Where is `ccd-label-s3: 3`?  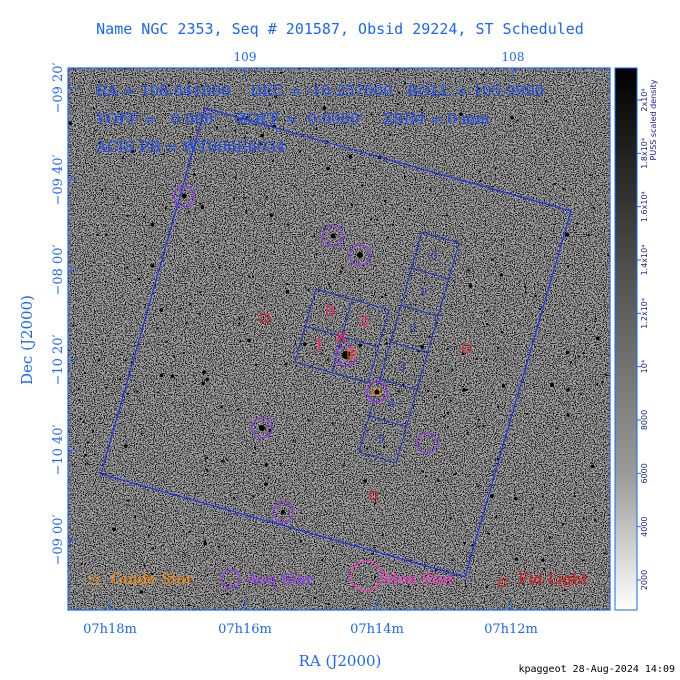 ccd-label-s3: 3 is located at coordinates (402, 366).